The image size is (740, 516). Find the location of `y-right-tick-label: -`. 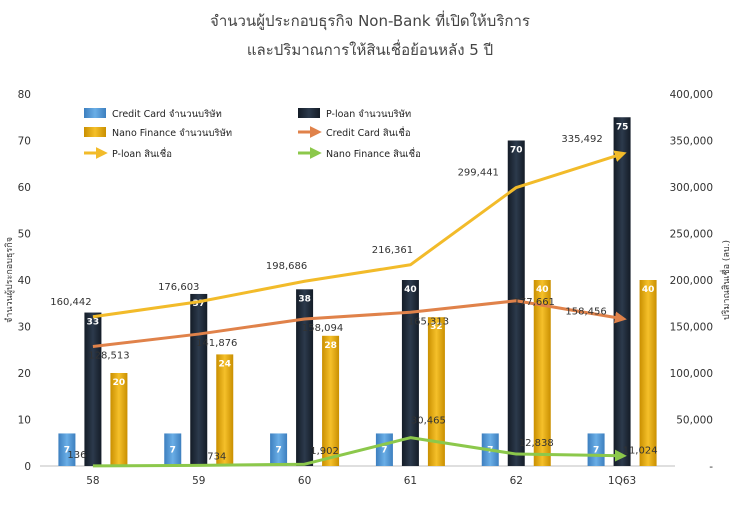

y-right-tick-label: - is located at coordinates (711, 467).